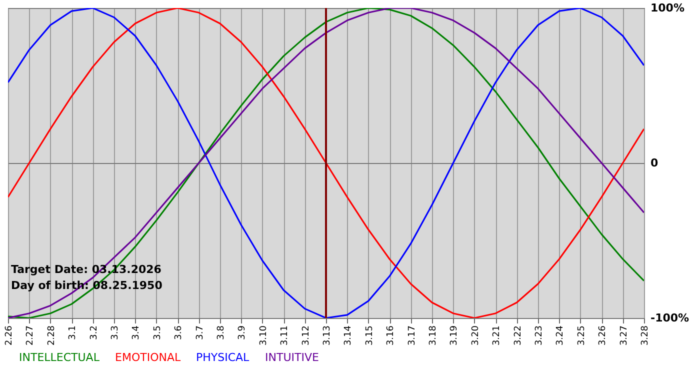 The image size is (700, 380). Describe the element at coordinates (157, 333) in the screenshot. I see `x-tick-label: 3.5` at that location.